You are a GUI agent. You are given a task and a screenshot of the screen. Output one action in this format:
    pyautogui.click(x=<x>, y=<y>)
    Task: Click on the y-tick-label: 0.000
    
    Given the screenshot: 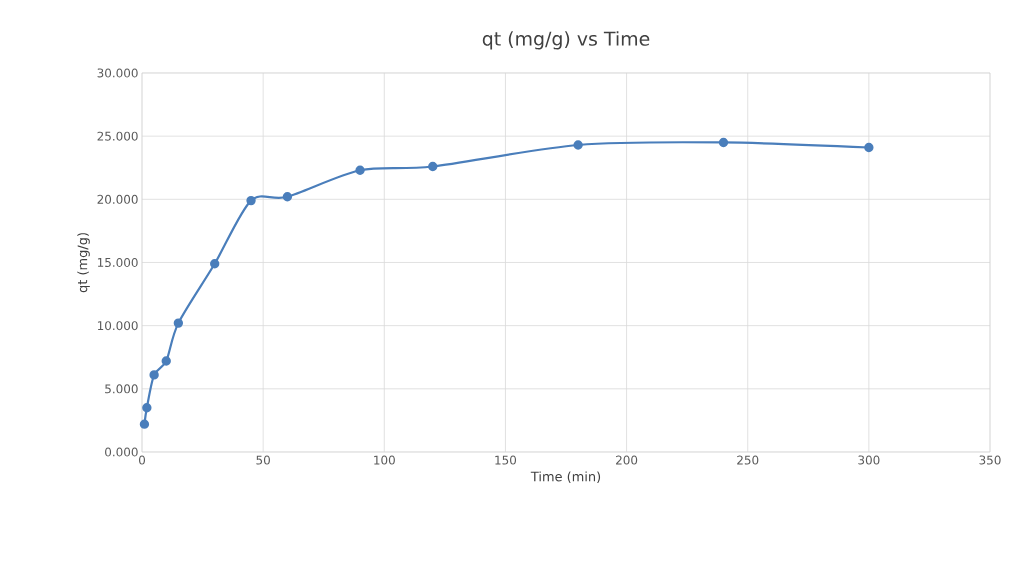 What is the action you would take?
    pyautogui.click(x=121, y=452)
    